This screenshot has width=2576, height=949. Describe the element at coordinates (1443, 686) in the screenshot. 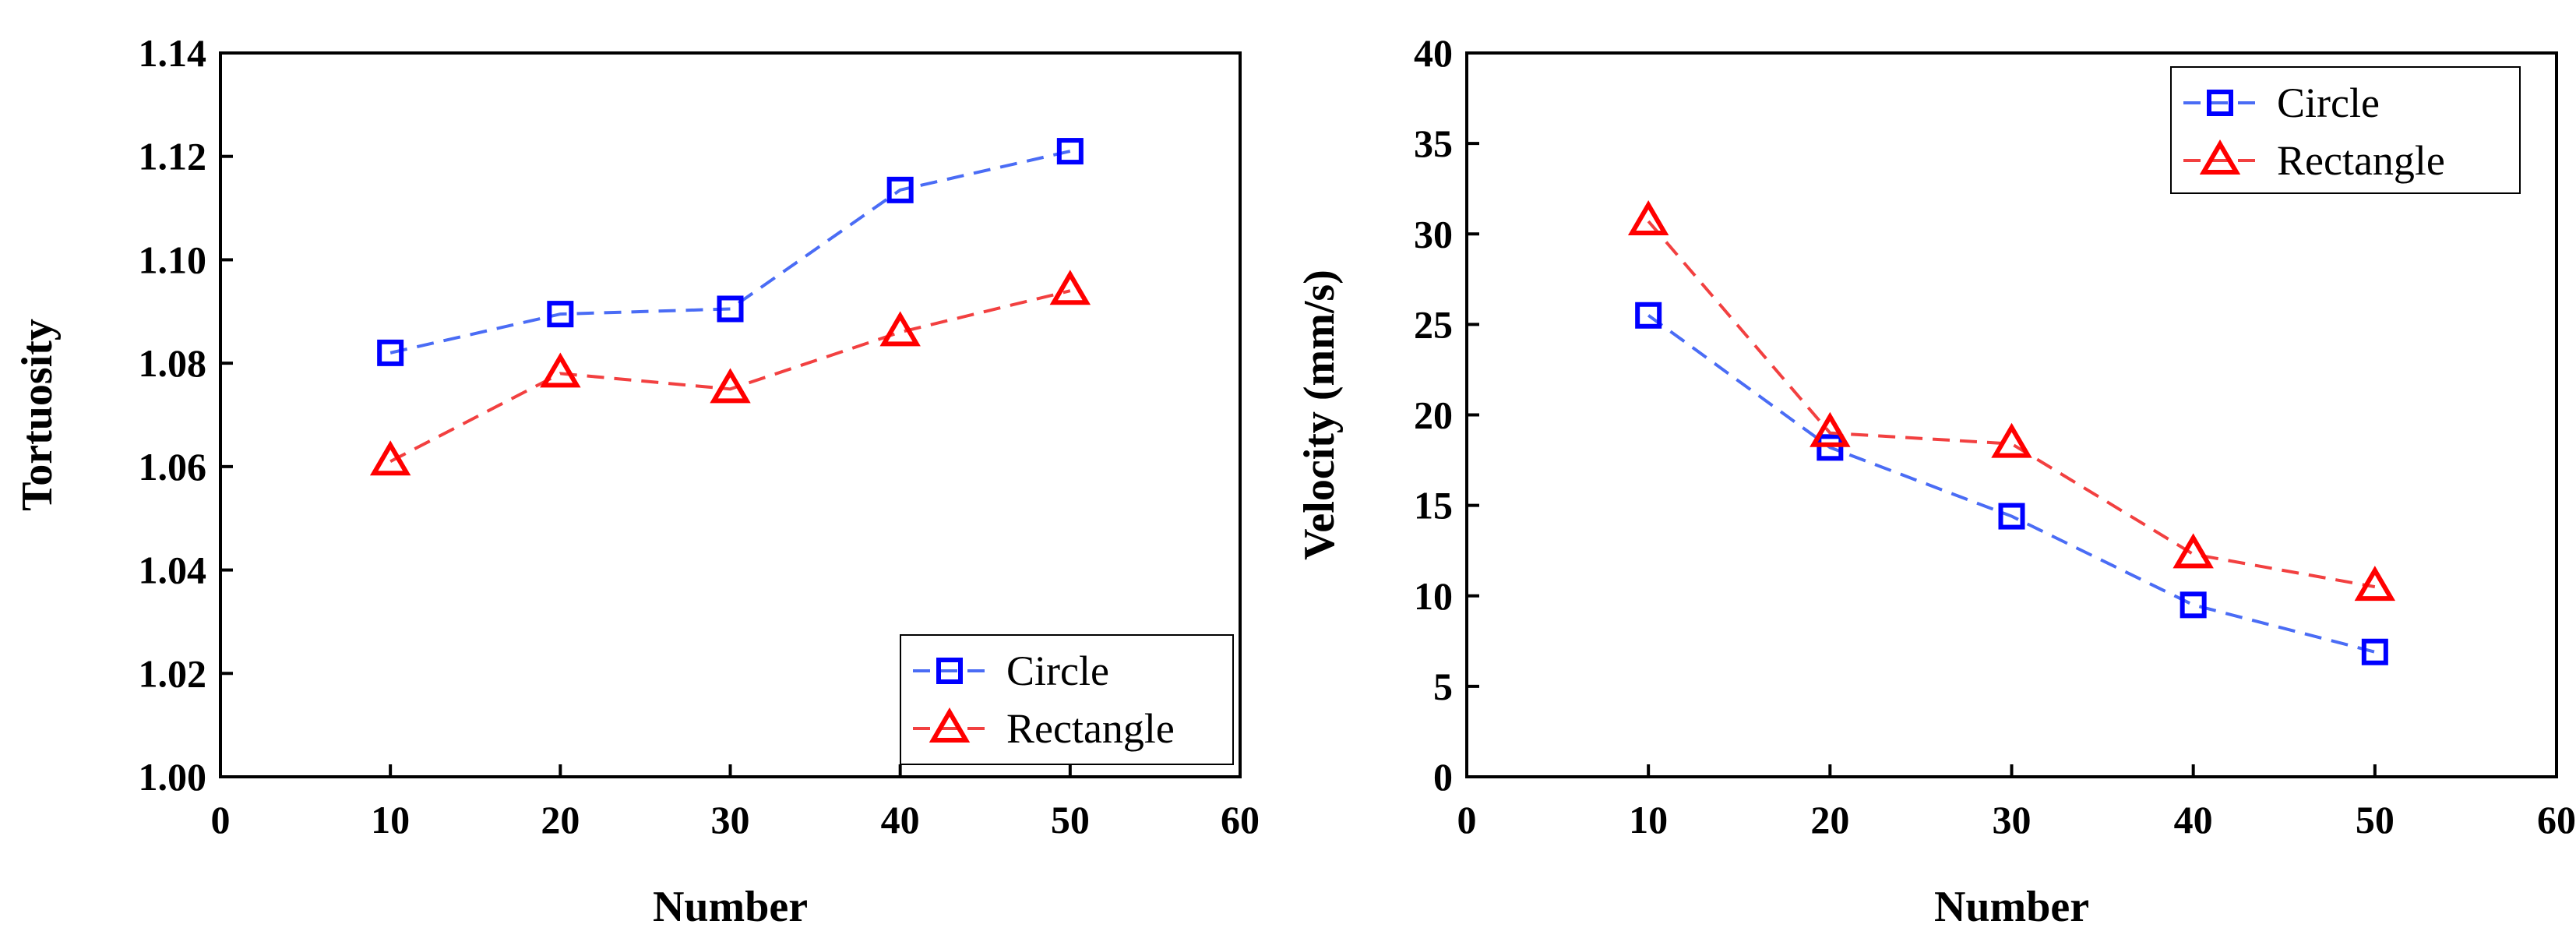

I see `y-tick-label: 5` at that location.